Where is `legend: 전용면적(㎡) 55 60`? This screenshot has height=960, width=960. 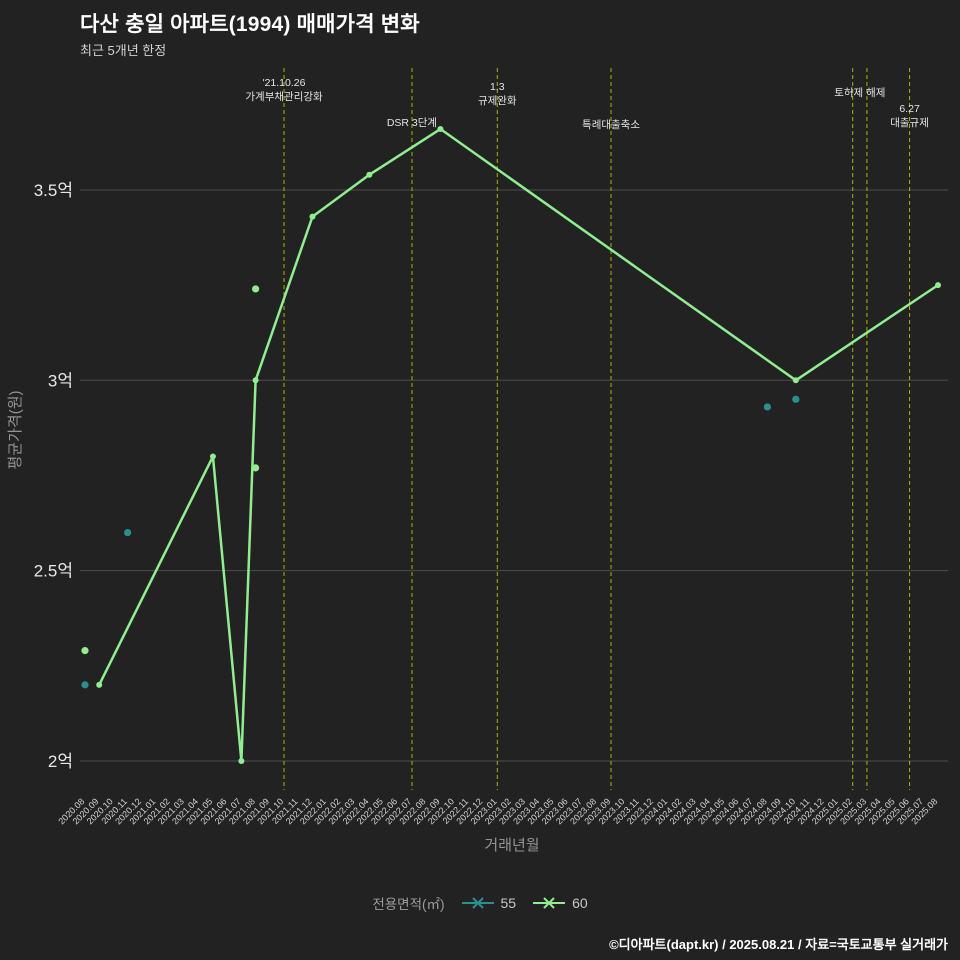 legend: 전용면적(㎡) 55 60 is located at coordinates (480, 903).